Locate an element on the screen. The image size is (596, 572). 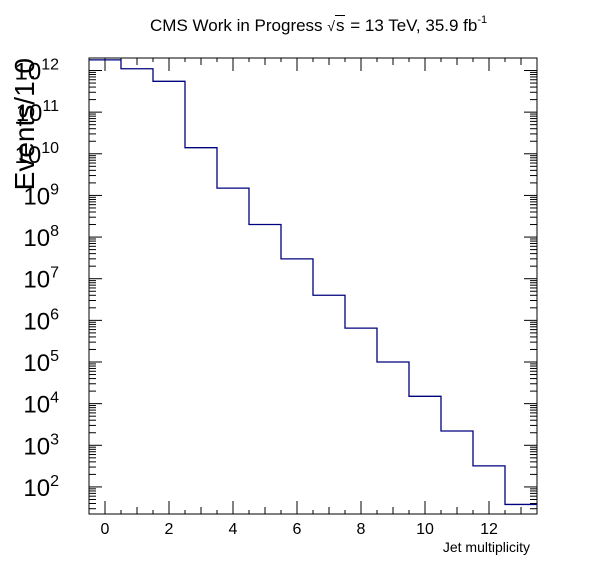
x-tick-label: 8 is located at coordinates (361, 529).